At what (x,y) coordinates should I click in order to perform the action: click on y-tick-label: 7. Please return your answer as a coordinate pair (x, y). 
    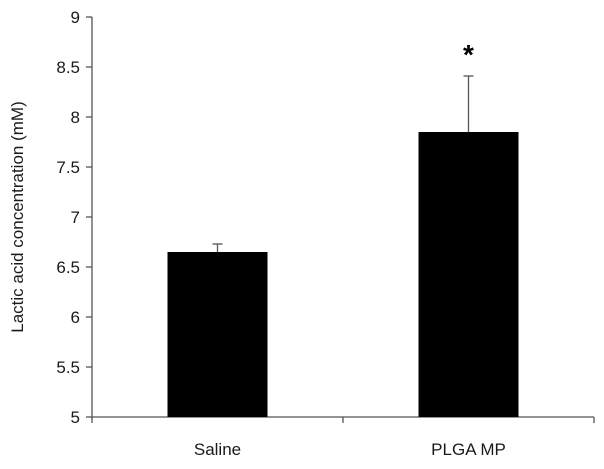
    Looking at the image, I should click on (75, 217).